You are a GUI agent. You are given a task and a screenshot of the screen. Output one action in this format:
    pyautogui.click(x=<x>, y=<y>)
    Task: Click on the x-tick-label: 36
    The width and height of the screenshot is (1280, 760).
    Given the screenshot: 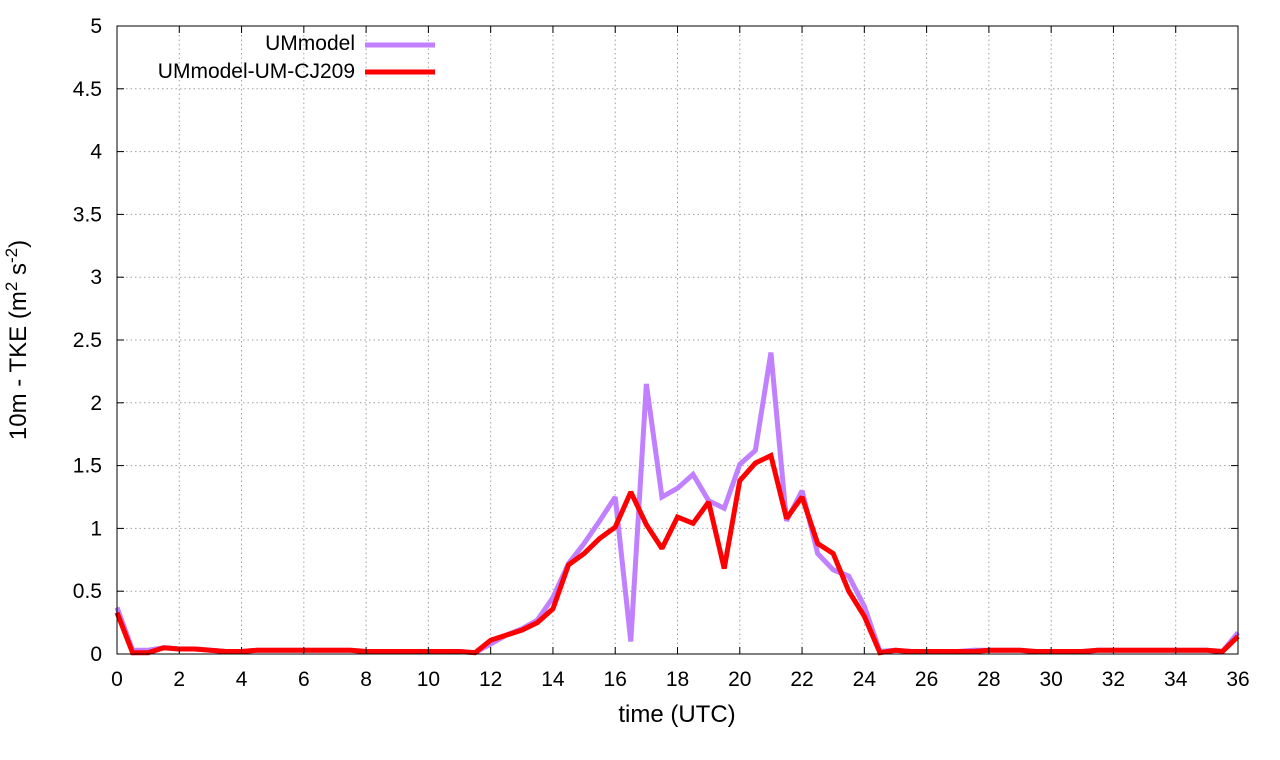 What is the action you would take?
    pyautogui.click(x=1237, y=679)
    